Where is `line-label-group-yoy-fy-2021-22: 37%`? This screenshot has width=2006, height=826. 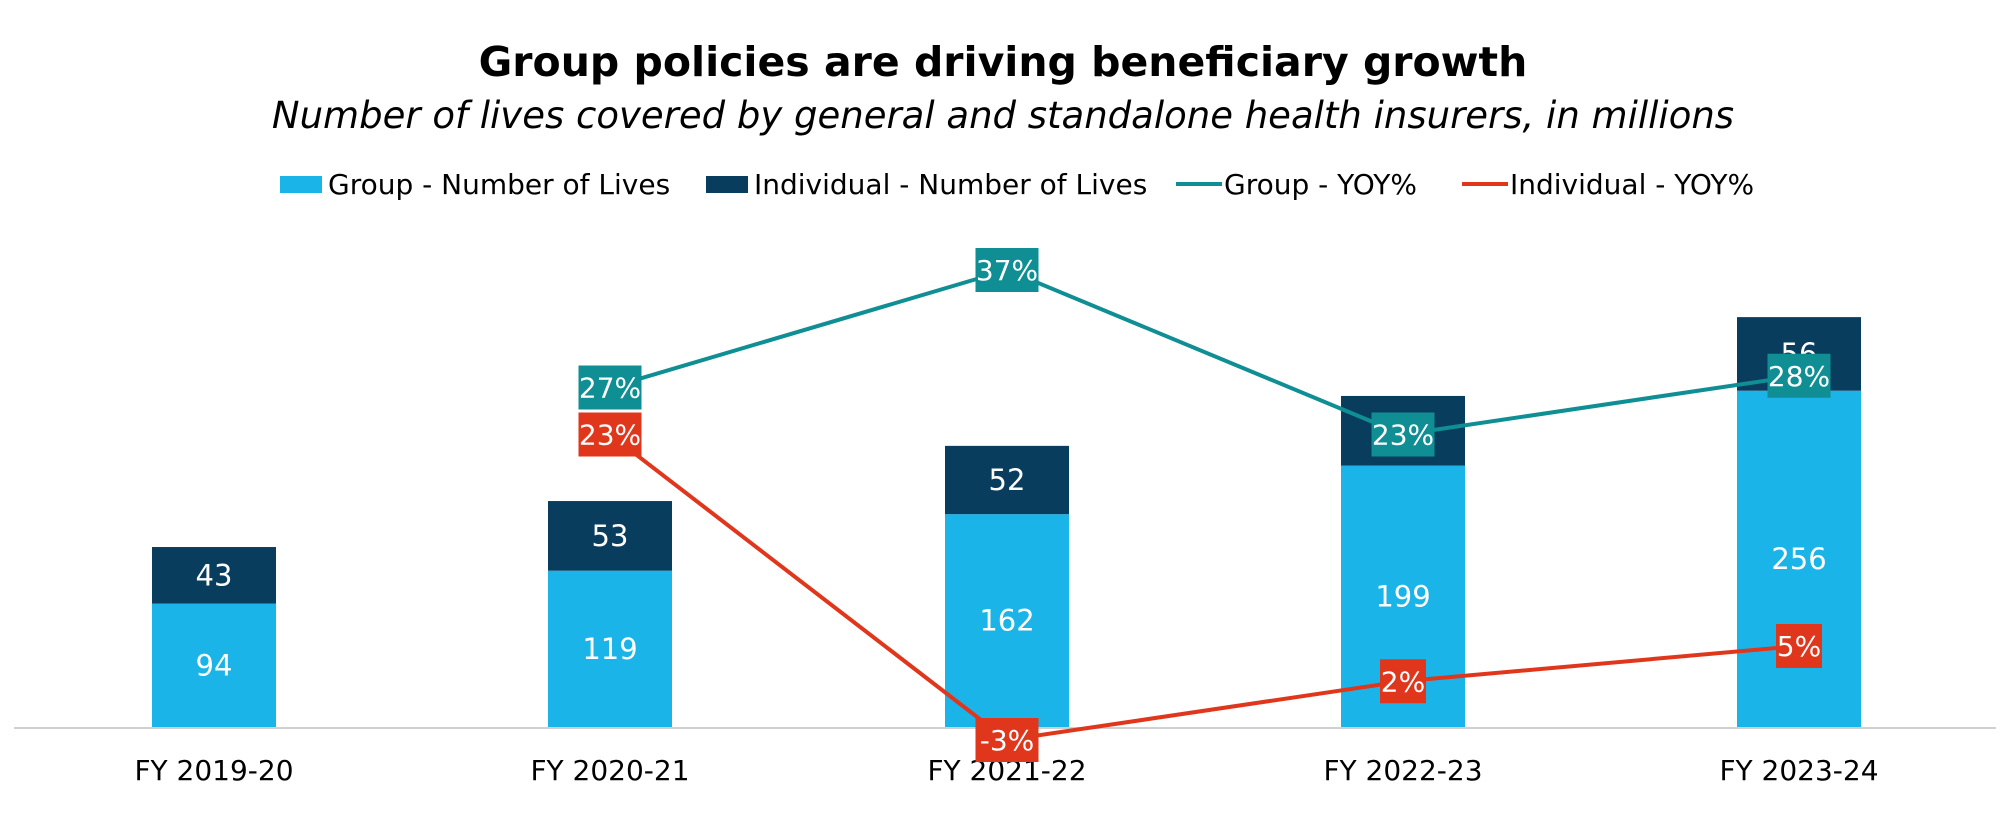 line-label-group-yoy-fy-2021-22: 37% is located at coordinates (1007, 270).